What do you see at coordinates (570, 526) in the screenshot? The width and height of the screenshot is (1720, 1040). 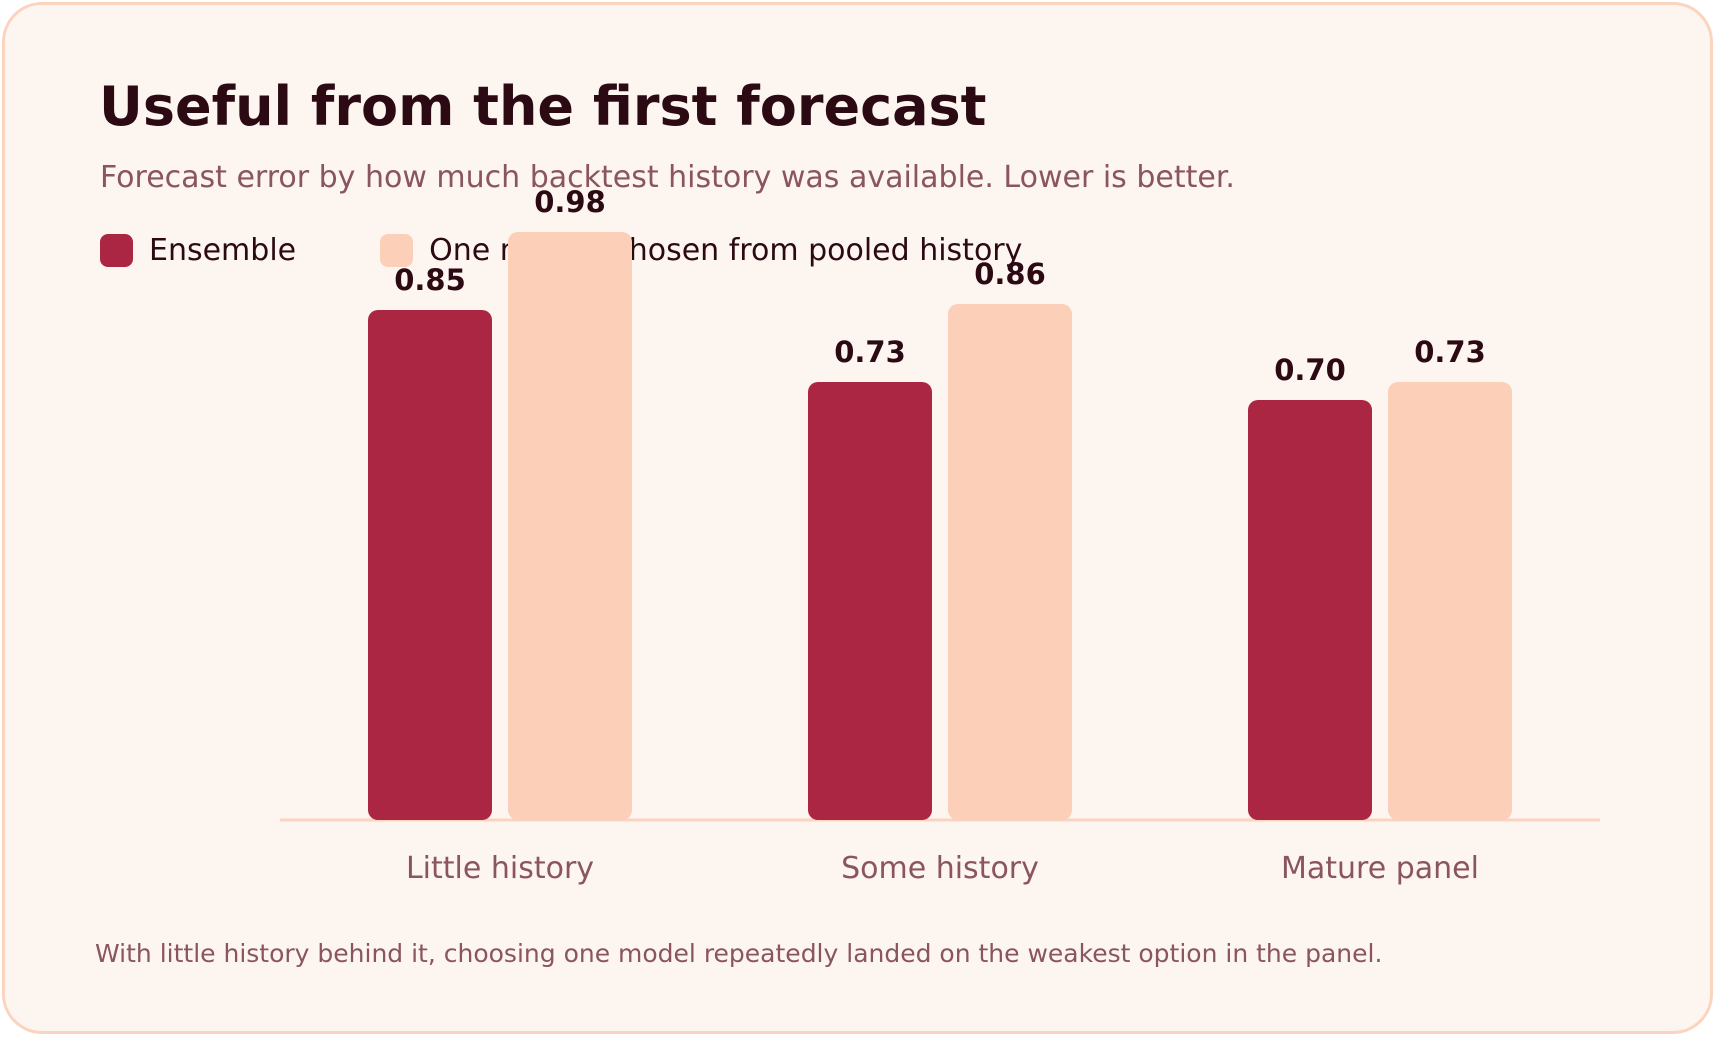 I see `bar-single-model-little-history` at bounding box center [570, 526].